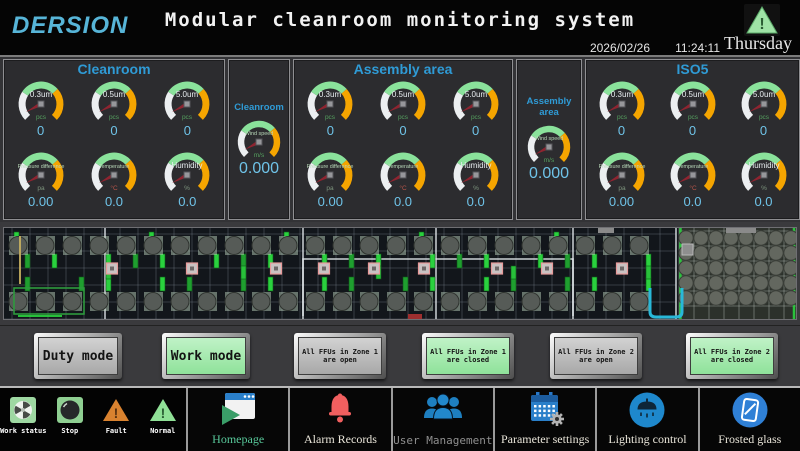 The image size is (800, 451). Describe the element at coordinates (692, 167) in the screenshot. I see `gauge-label: Temperature` at that location.